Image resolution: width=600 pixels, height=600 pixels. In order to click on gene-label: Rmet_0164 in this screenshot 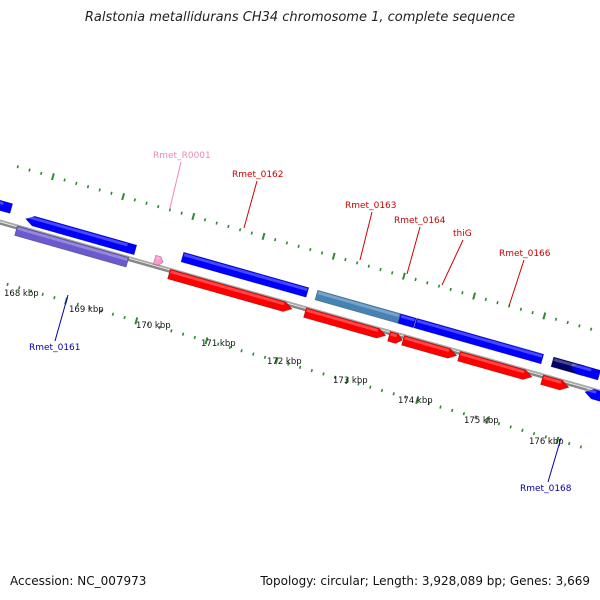, I will do `click(420, 221)`.